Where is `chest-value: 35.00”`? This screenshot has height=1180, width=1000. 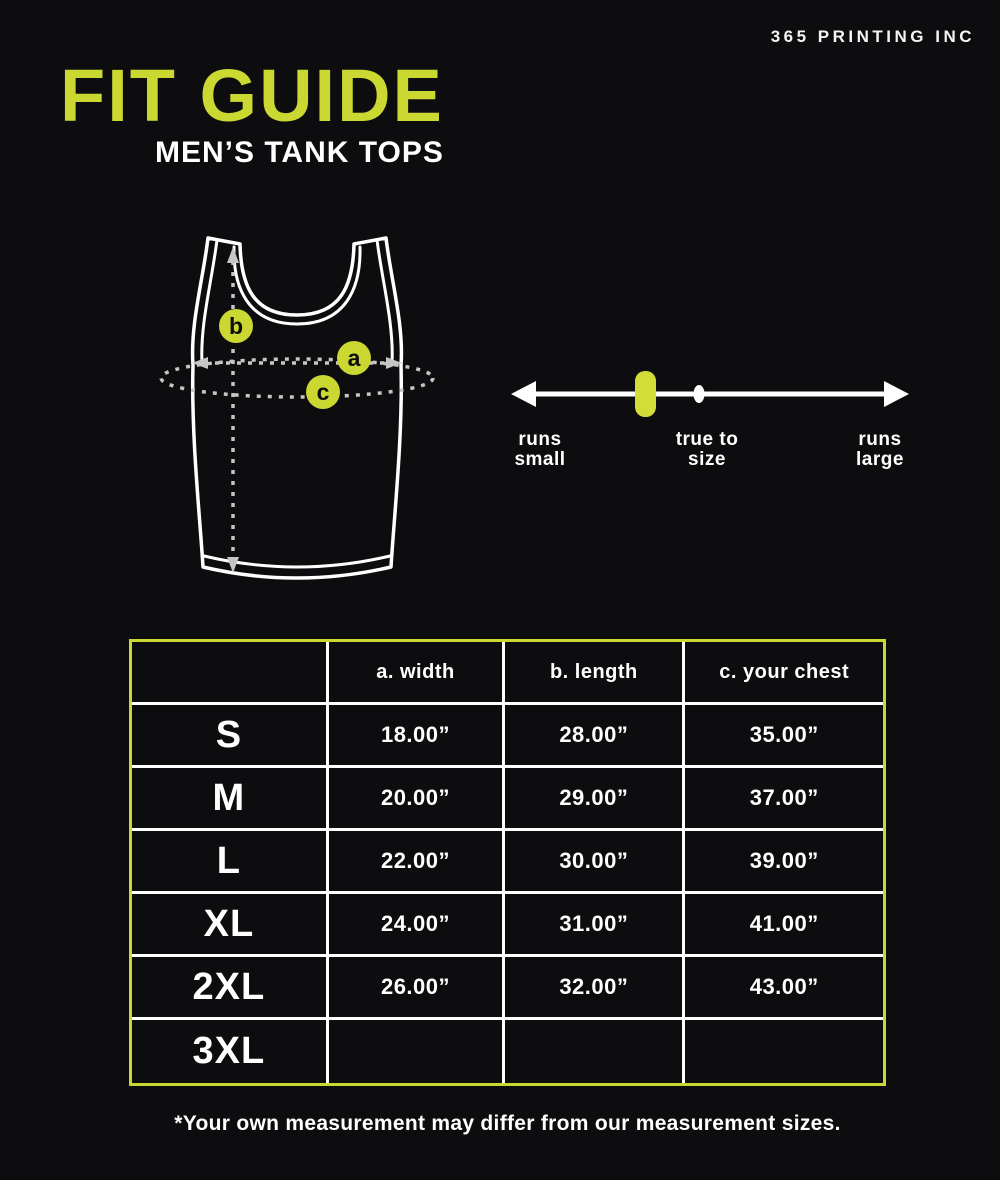 chest-value: 35.00” is located at coordinates (784, 736).